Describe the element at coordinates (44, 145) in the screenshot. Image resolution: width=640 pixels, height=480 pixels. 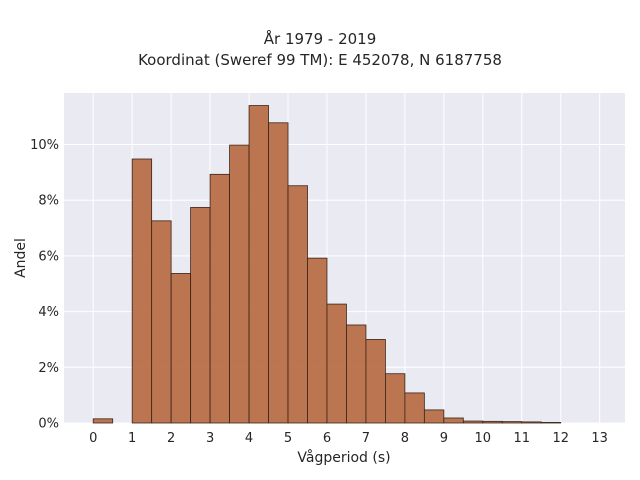
I see `y-tick-label: 10%` at that location.